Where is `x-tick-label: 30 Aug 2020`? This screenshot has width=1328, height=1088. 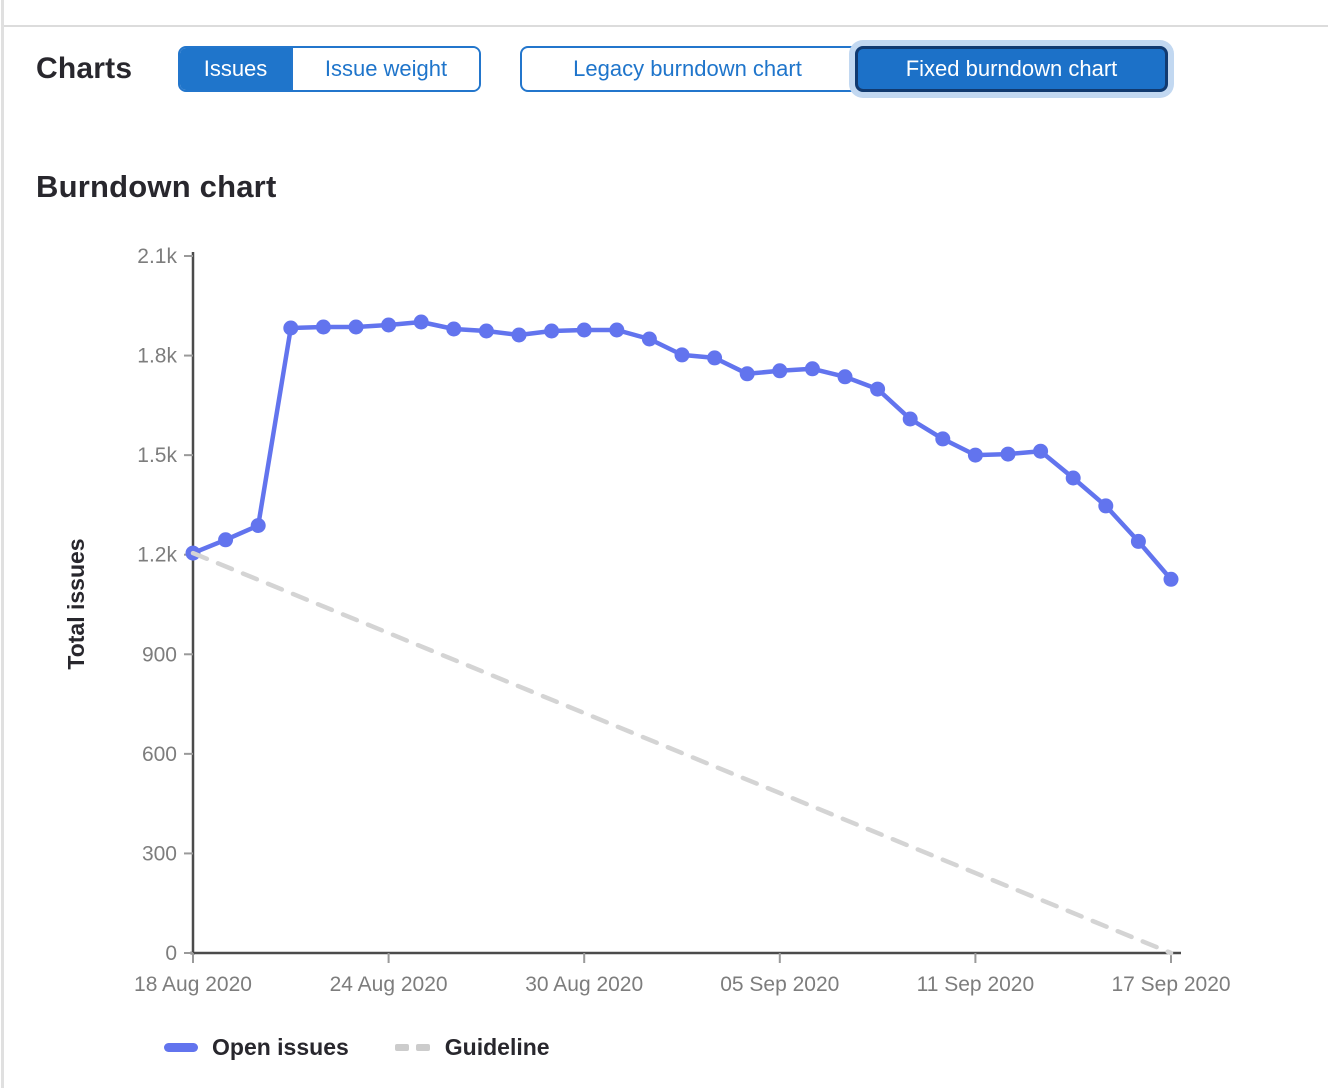
x-tick-label: 30 Aug 2020 is located at coordinates (584, 984).